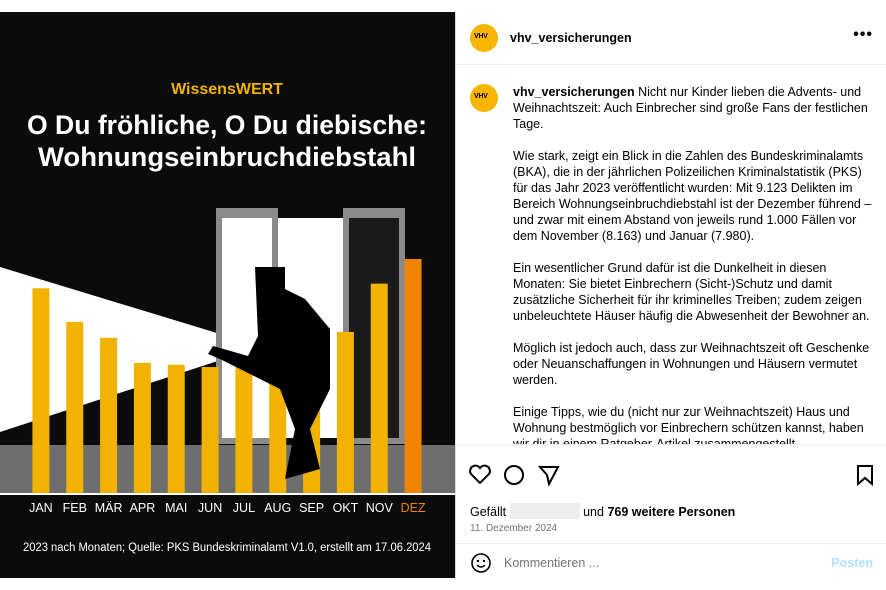 The image size is (886, 590). I want to click on likes-middle: und, so click(593, 512).